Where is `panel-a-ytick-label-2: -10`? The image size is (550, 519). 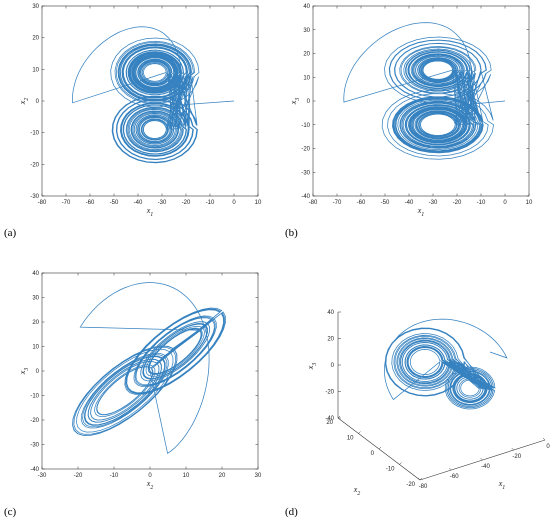 panel-a-ytick-label-2: -10 is located at coordinates (34, 134).